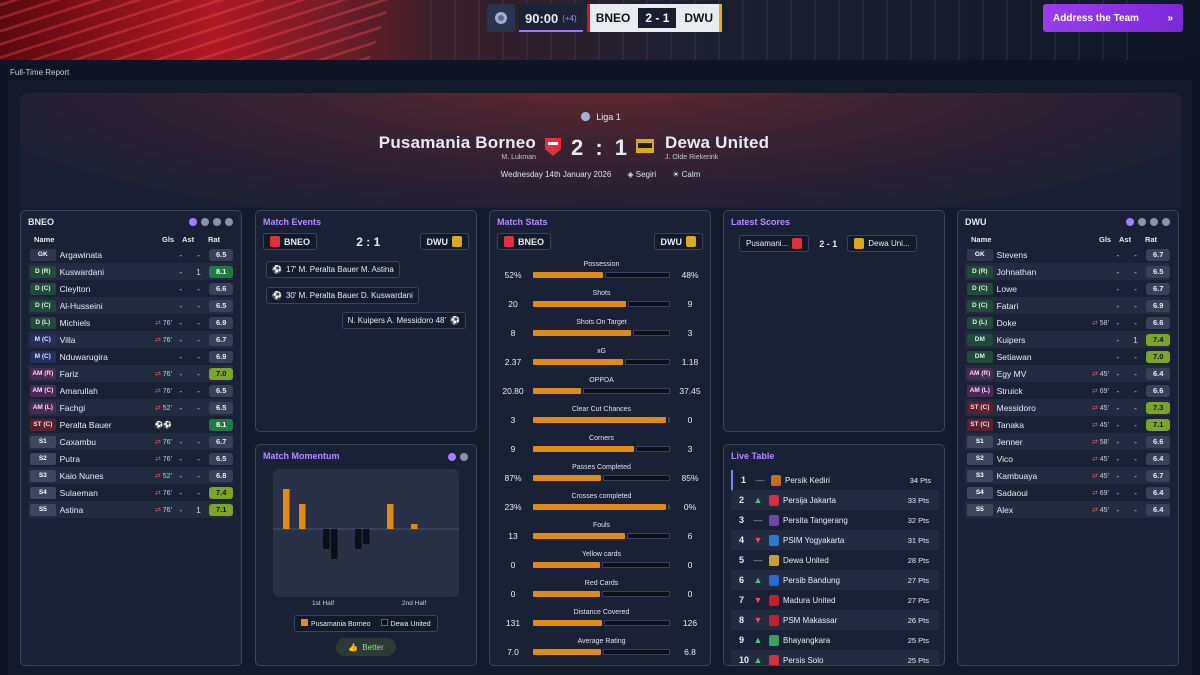  What do you see at coordinates (806, 560) in the screenshot?
I see `club-name: Dewa United` at bounding box center [806, 560].